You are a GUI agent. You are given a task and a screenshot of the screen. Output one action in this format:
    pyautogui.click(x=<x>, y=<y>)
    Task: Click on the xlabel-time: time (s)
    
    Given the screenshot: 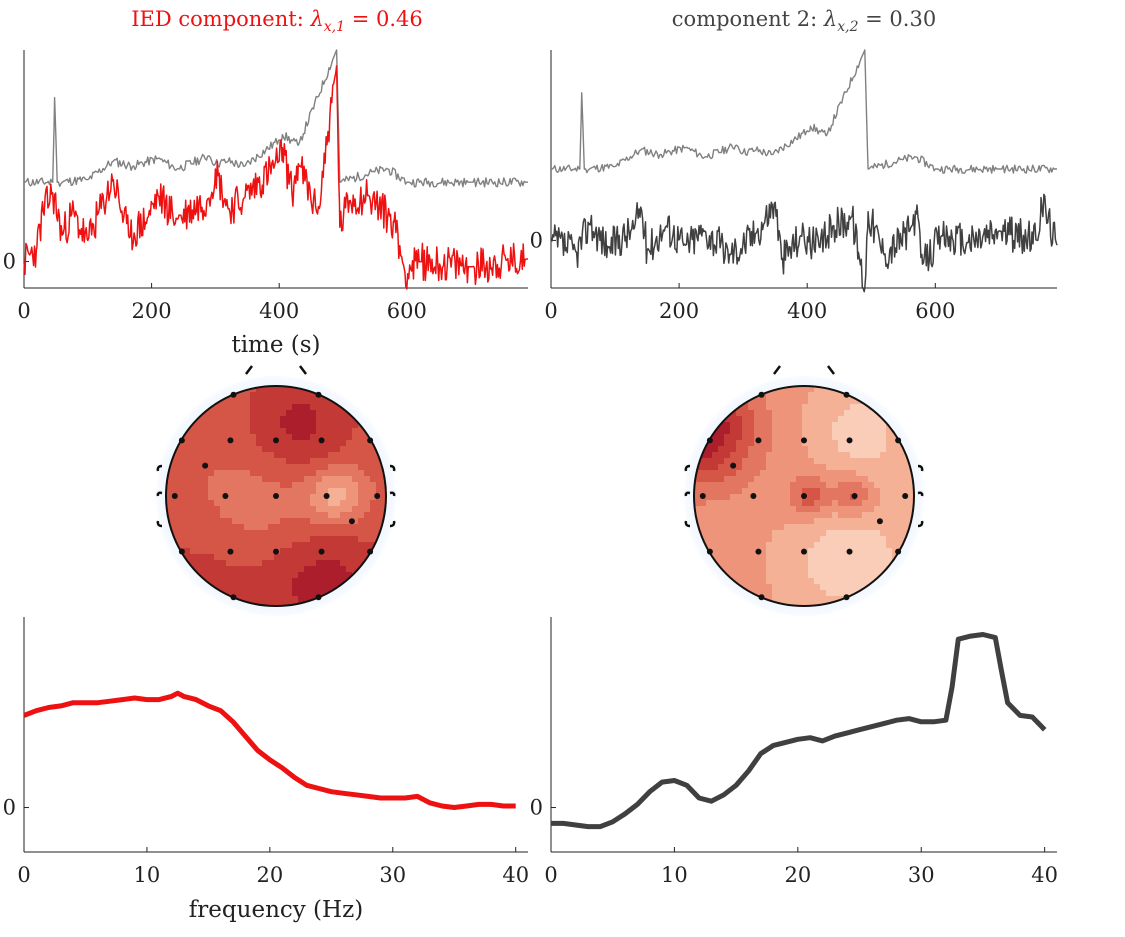 What is the action you would take?
    pyautogui.click(x=275, y=345)
    